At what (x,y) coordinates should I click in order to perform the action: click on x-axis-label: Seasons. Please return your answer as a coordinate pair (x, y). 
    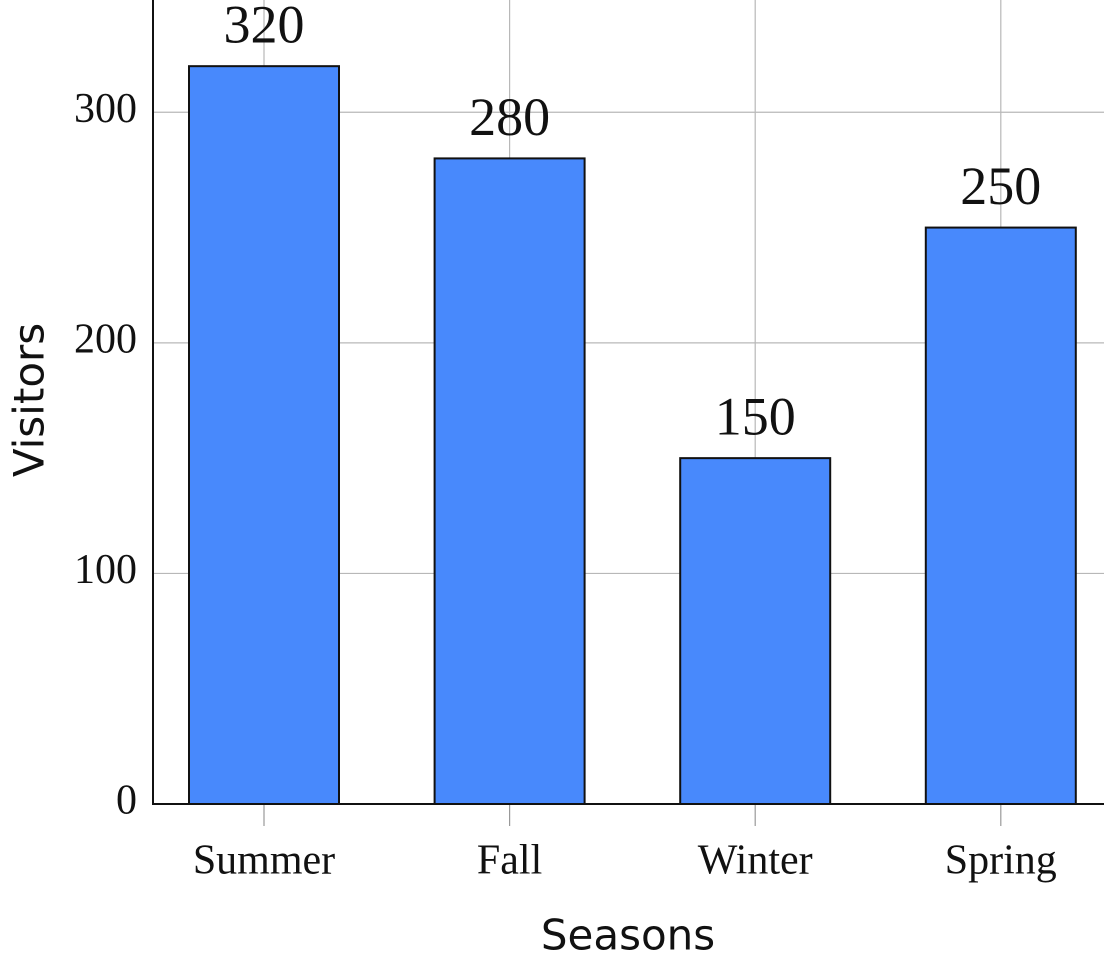
    Looking at the image, I should click on (628, 935).